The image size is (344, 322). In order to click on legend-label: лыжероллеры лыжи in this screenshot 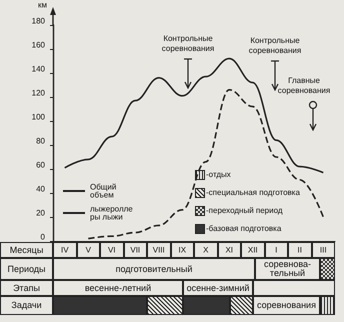, I will do `click(112, 213)`.